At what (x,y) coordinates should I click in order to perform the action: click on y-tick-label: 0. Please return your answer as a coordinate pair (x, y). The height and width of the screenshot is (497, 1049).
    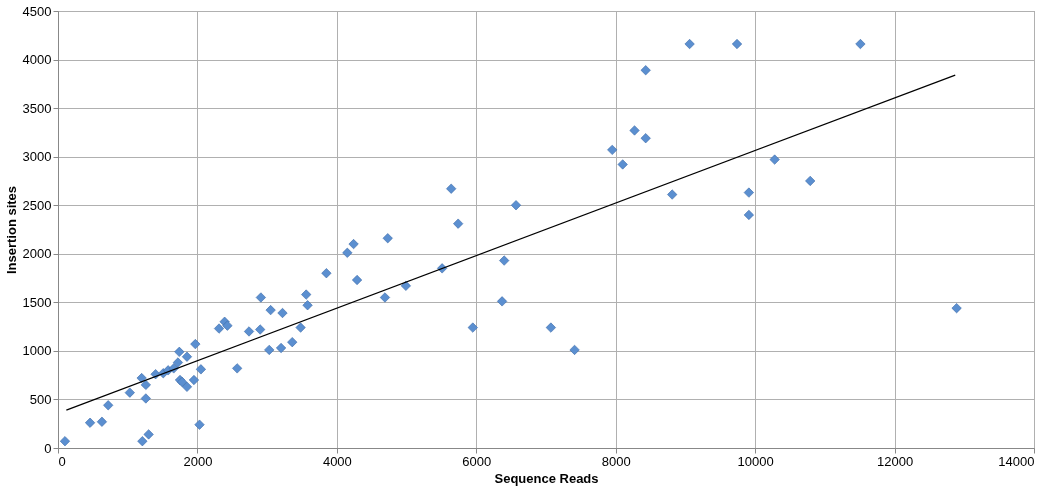
    Looking at the image, I should click on (48, 448).